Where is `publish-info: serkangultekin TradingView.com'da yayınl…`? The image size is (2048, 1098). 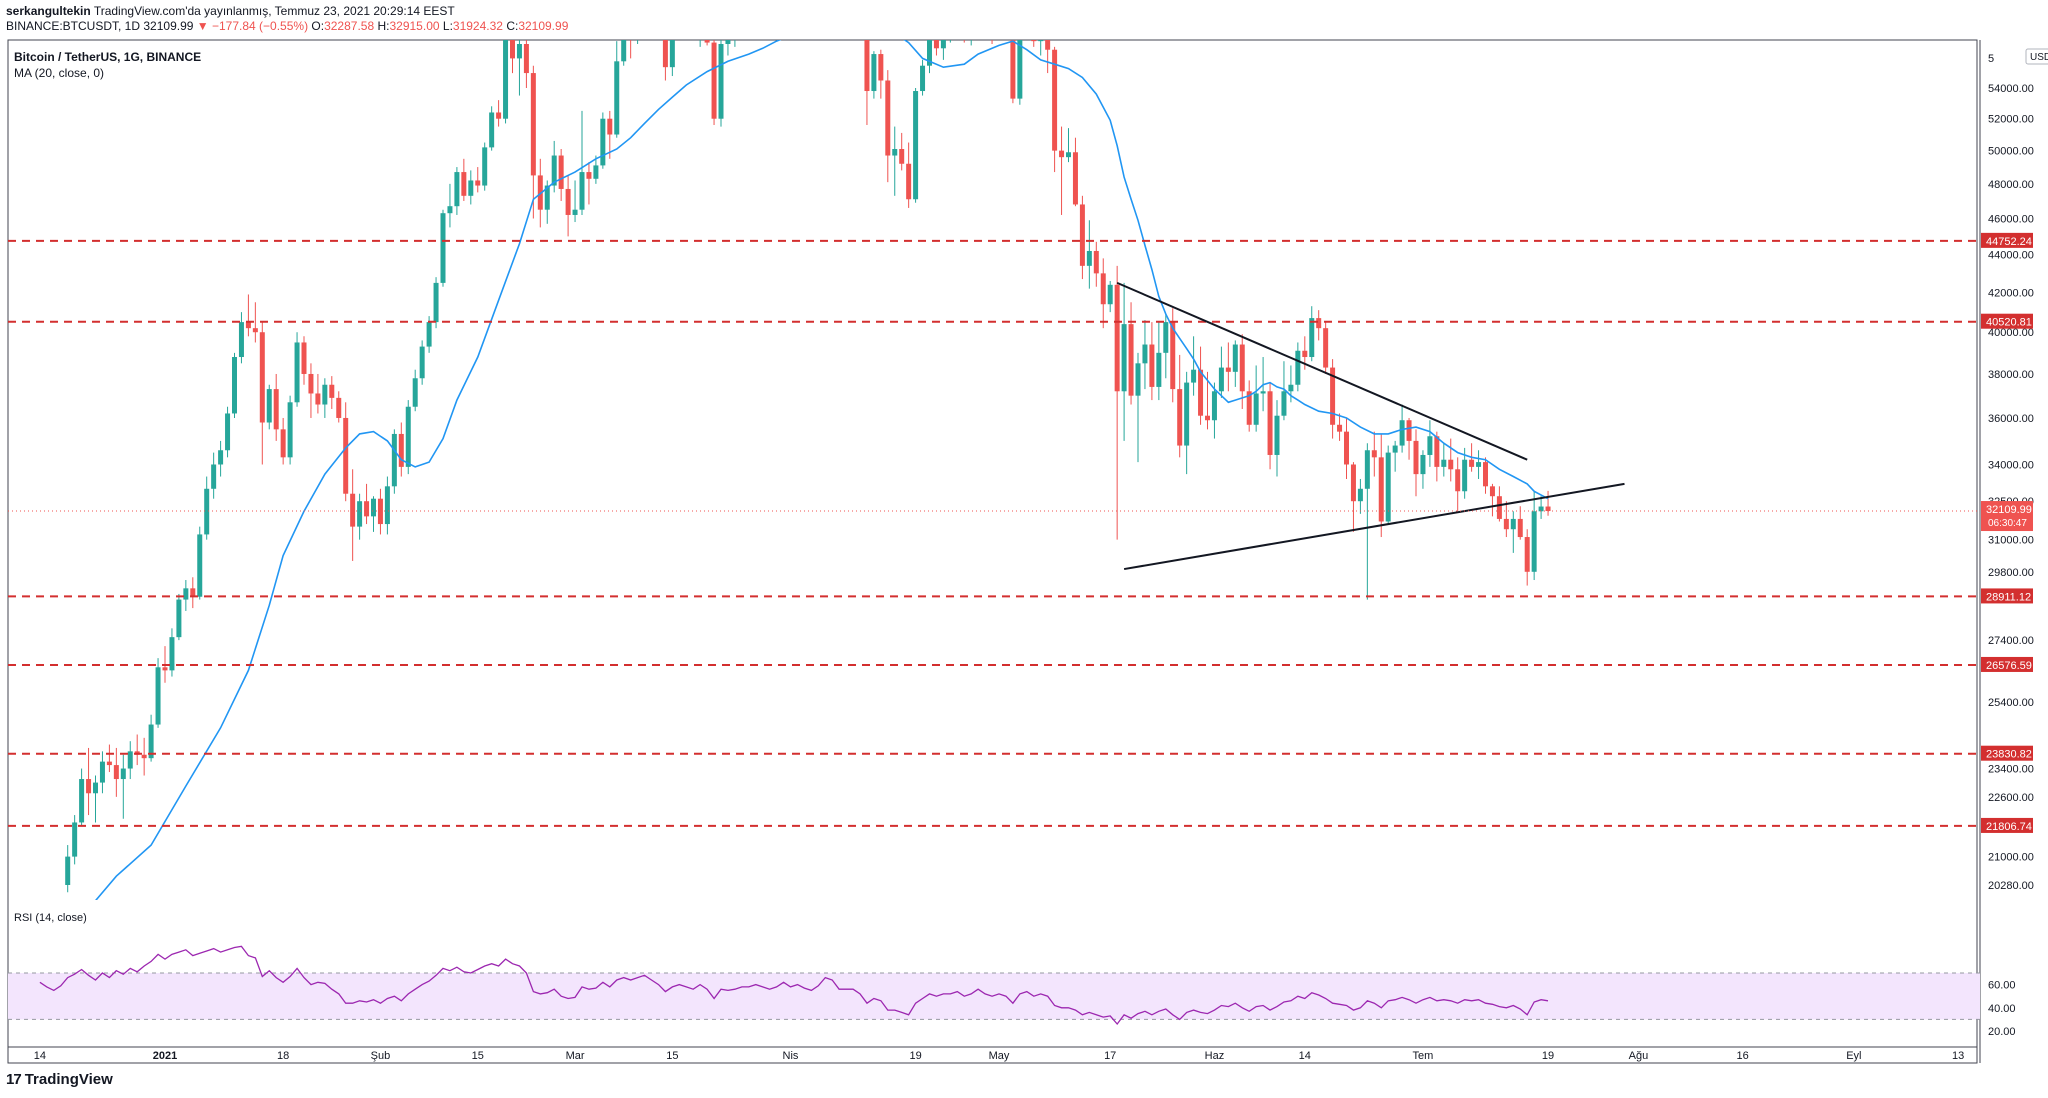
publish-info: serkangultekin TradingView.com'da yayınl… is located at coordinates (230, 11).